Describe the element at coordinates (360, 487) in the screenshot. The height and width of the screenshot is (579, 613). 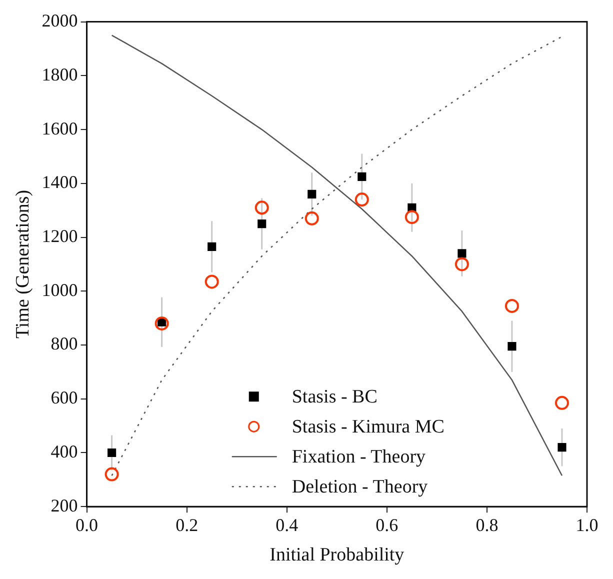
I see `legend-label: Deletion - Theory` at that location.